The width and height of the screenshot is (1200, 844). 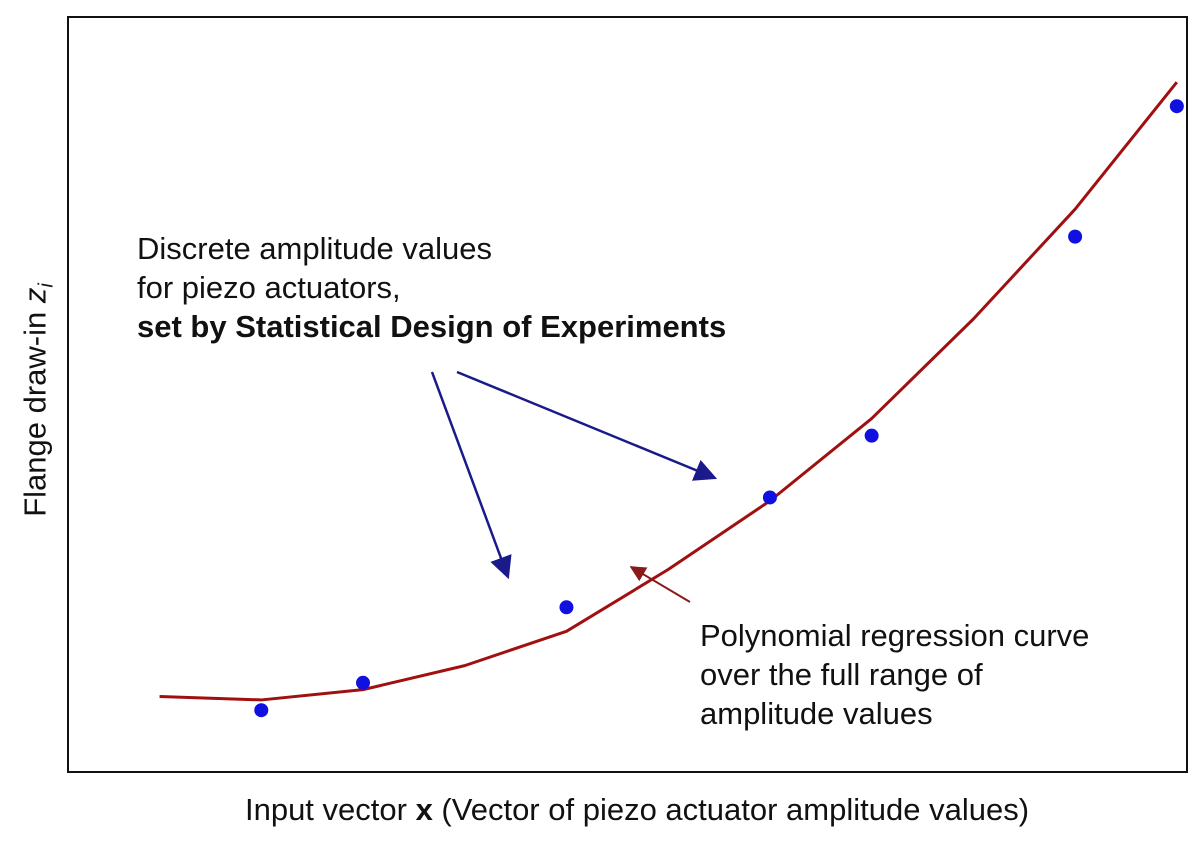 I want to click on points-annotation-bold-line: set by Statistical Design of Experiments, so click(x=432, y=326).